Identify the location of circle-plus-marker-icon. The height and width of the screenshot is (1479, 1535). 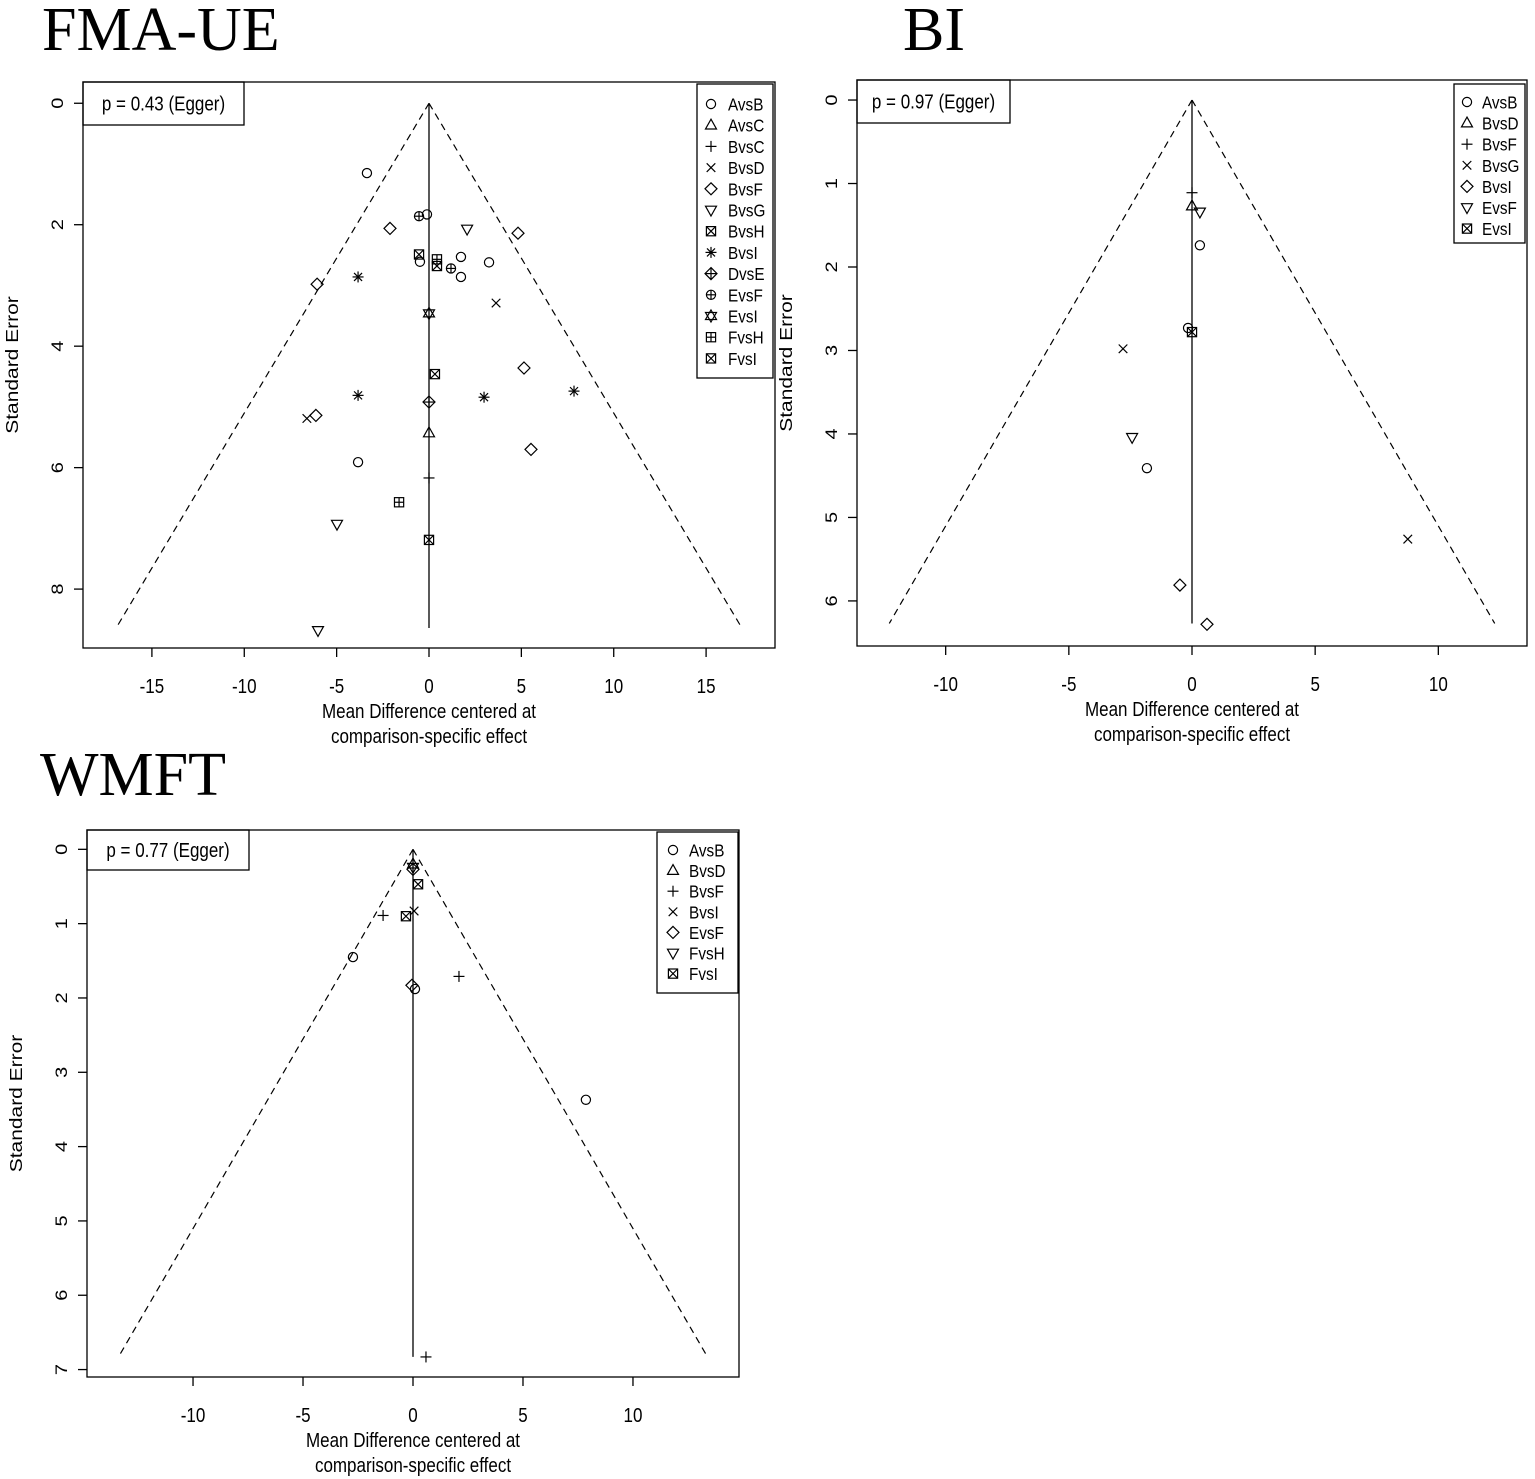
(711, 294).